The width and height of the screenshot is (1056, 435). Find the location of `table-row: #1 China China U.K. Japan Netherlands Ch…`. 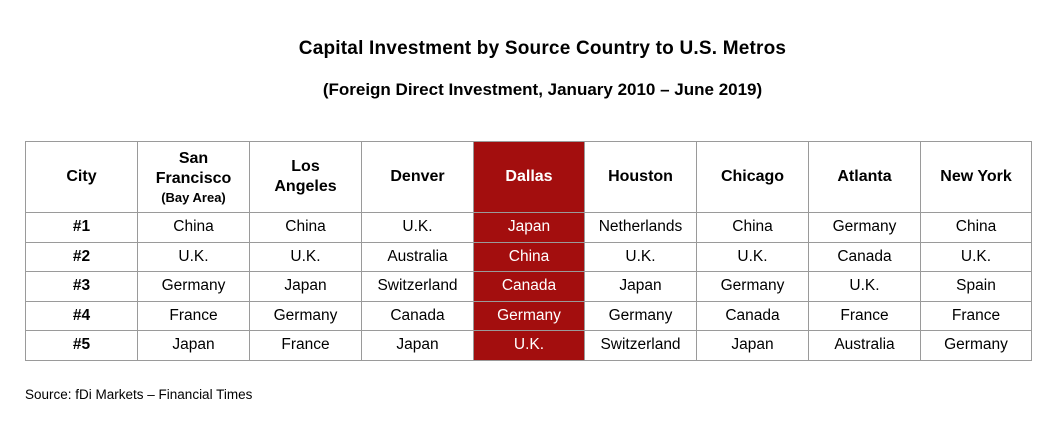

table-row: #1 China China U.K. Japan Netherlands Ch… is located at coordinates (528, 227).